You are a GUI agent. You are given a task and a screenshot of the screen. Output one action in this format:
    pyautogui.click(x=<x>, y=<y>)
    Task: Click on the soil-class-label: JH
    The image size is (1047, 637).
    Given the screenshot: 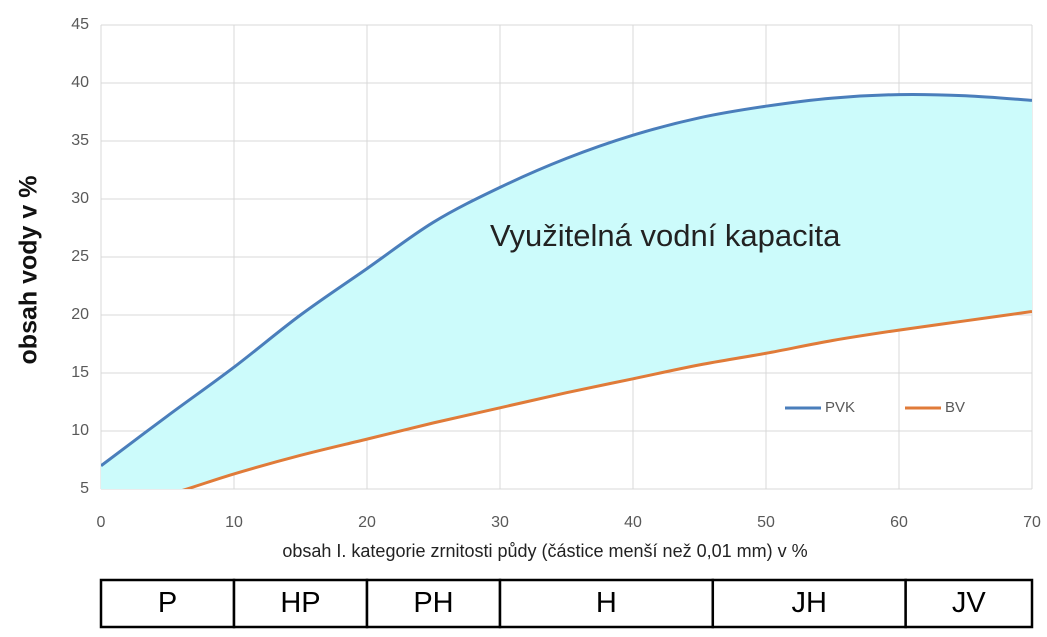 What is the action you would take?
    pyautogui.click(x=808, y=603)
    